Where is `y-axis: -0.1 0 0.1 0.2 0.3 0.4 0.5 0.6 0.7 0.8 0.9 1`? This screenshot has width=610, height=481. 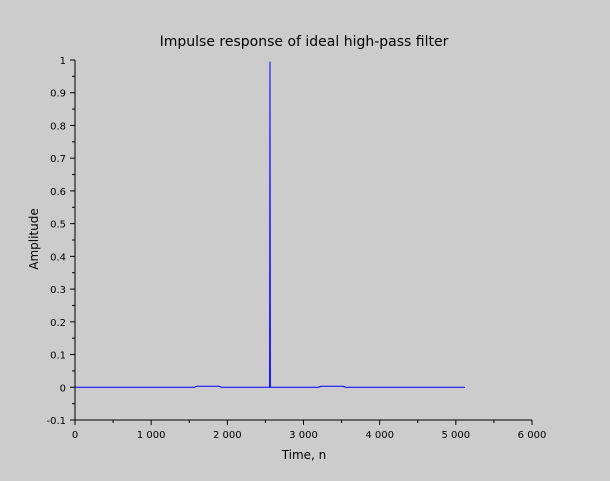 y-axis: -0.1 0 0.1 0.2 0.3 0.4 0.5 0.6 0.7 0.8 0.9 1 is located at coordinates (61, 241).